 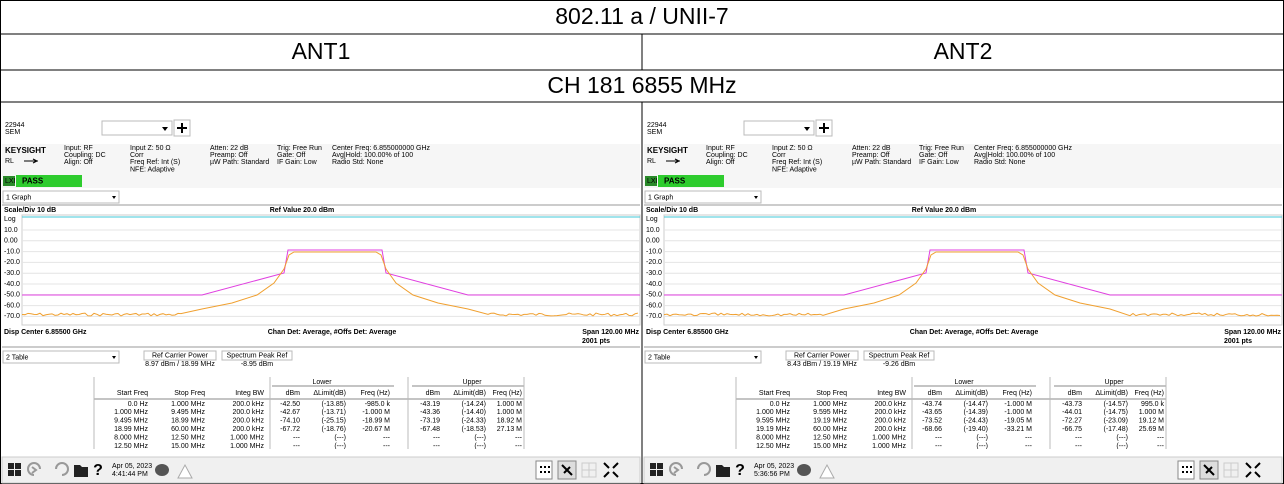 What do you see at coordinates (155, 162) in the screenshot?
I see `info-text: Freq Ref: Int (S)` at bounding box center [155, 162].